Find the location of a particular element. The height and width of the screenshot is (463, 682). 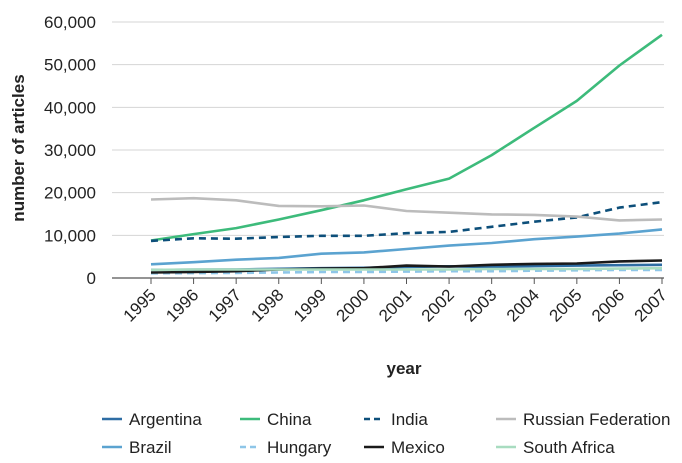

x-tick-label: 2000 is located at coordinates (353, 305).